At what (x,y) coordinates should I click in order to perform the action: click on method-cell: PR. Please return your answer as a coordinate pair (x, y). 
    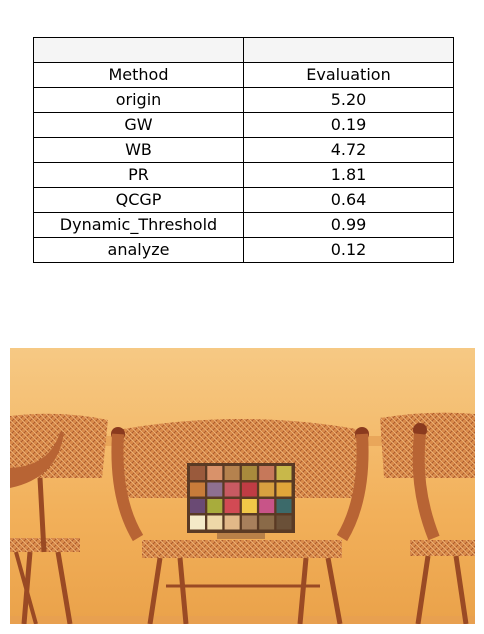
    Looking at the image, I should click on (138, 175).